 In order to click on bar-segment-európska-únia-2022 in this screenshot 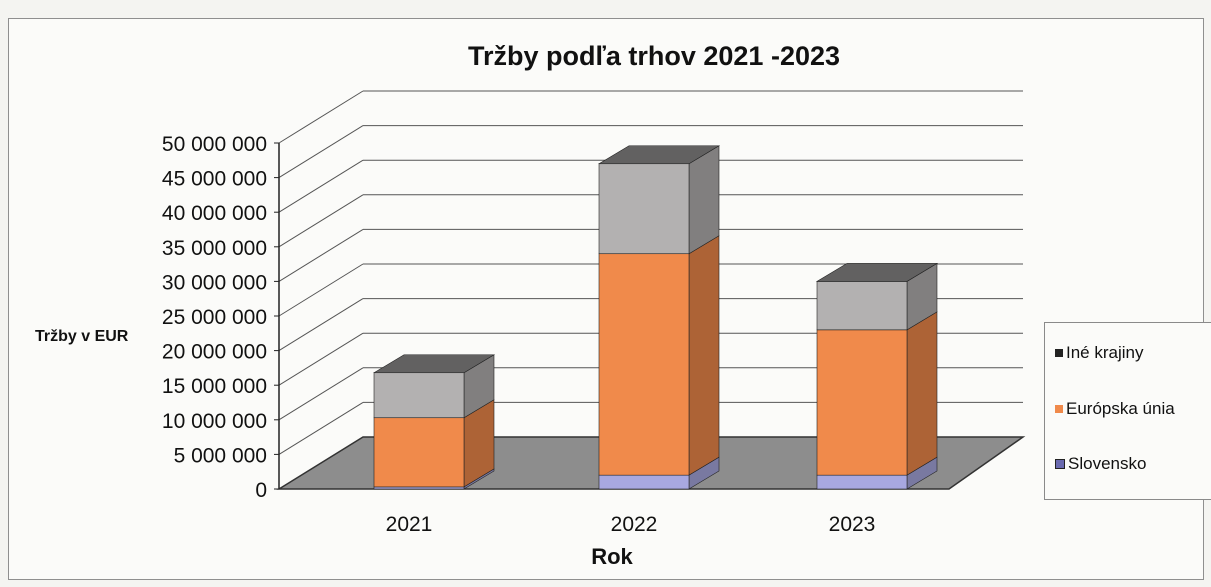, I will do `click(659, 355)`.